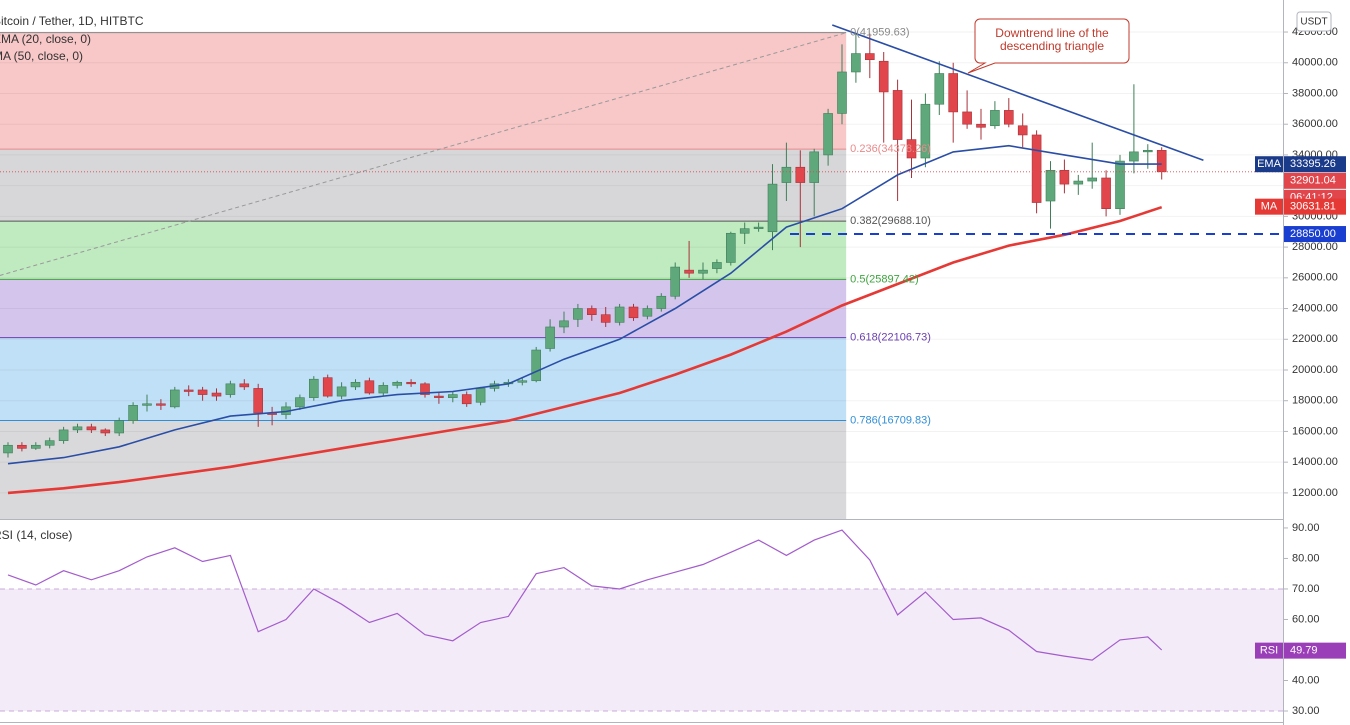 Image resolution: width=1350 pixels, height=725 pixels. I want to click on ma-value-box, so click(1315, 206).